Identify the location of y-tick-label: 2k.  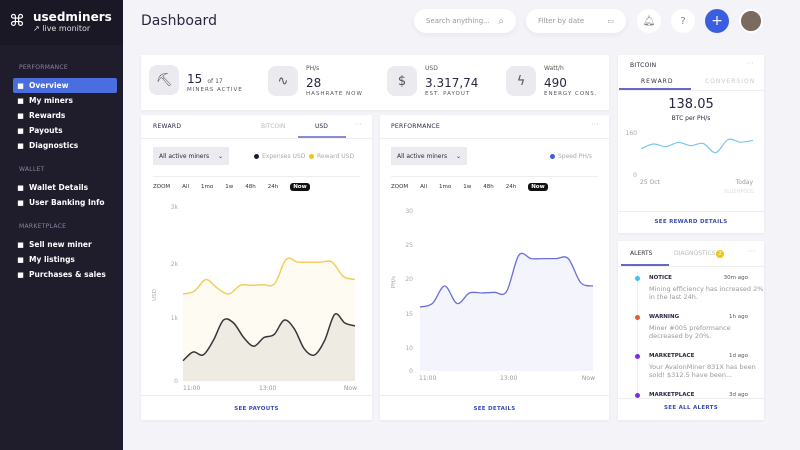
(175, 264).